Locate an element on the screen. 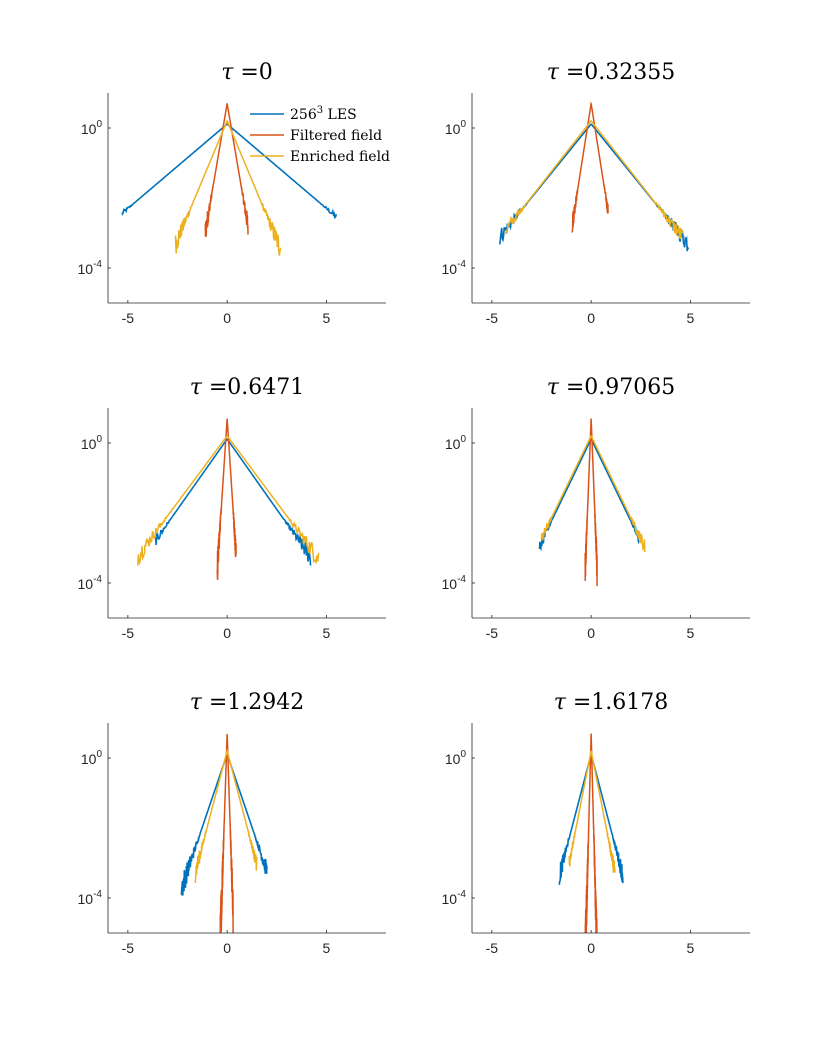 Image resolution: width=830 pixels, height=1051 pixels. subplot-4: -5 0 5 10⁻⁴ 100 τ =0.97065 is located at coordinates (596, 508).